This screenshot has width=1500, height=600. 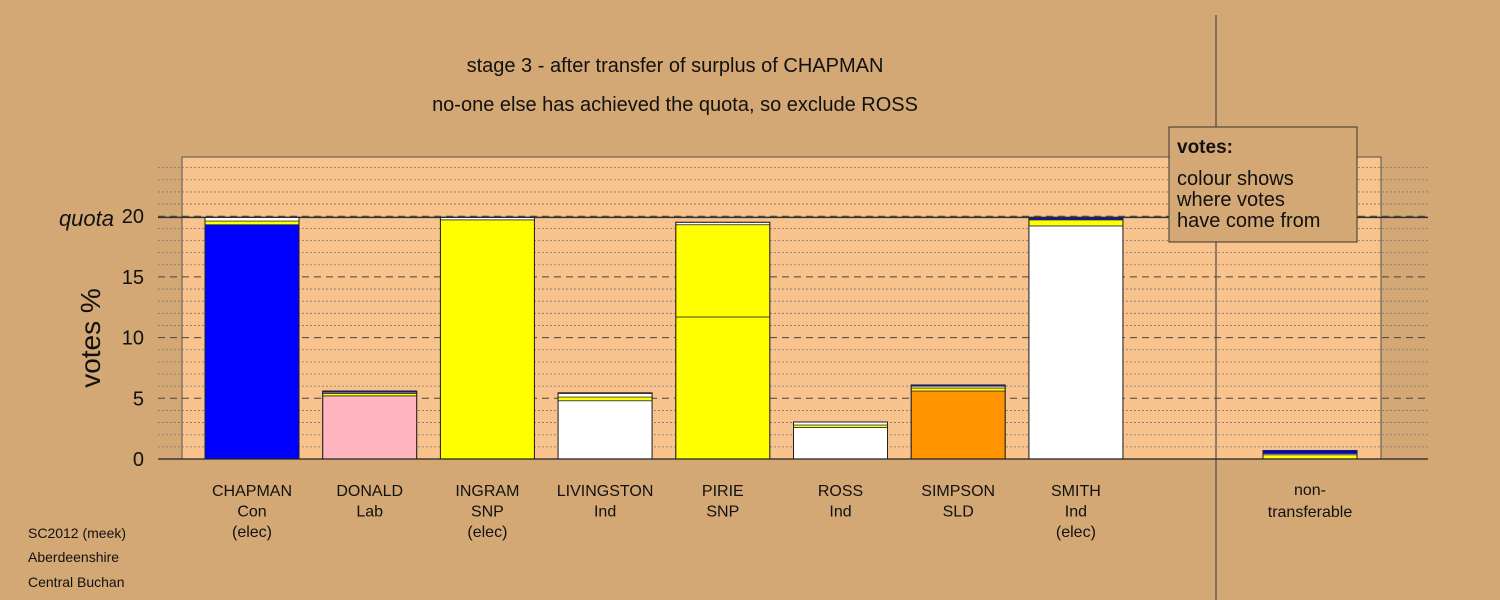 What do you see at coordinates (133, 217) in the screenshot?
I see `y-tick-label: 20` at bounding box center [133, 217].